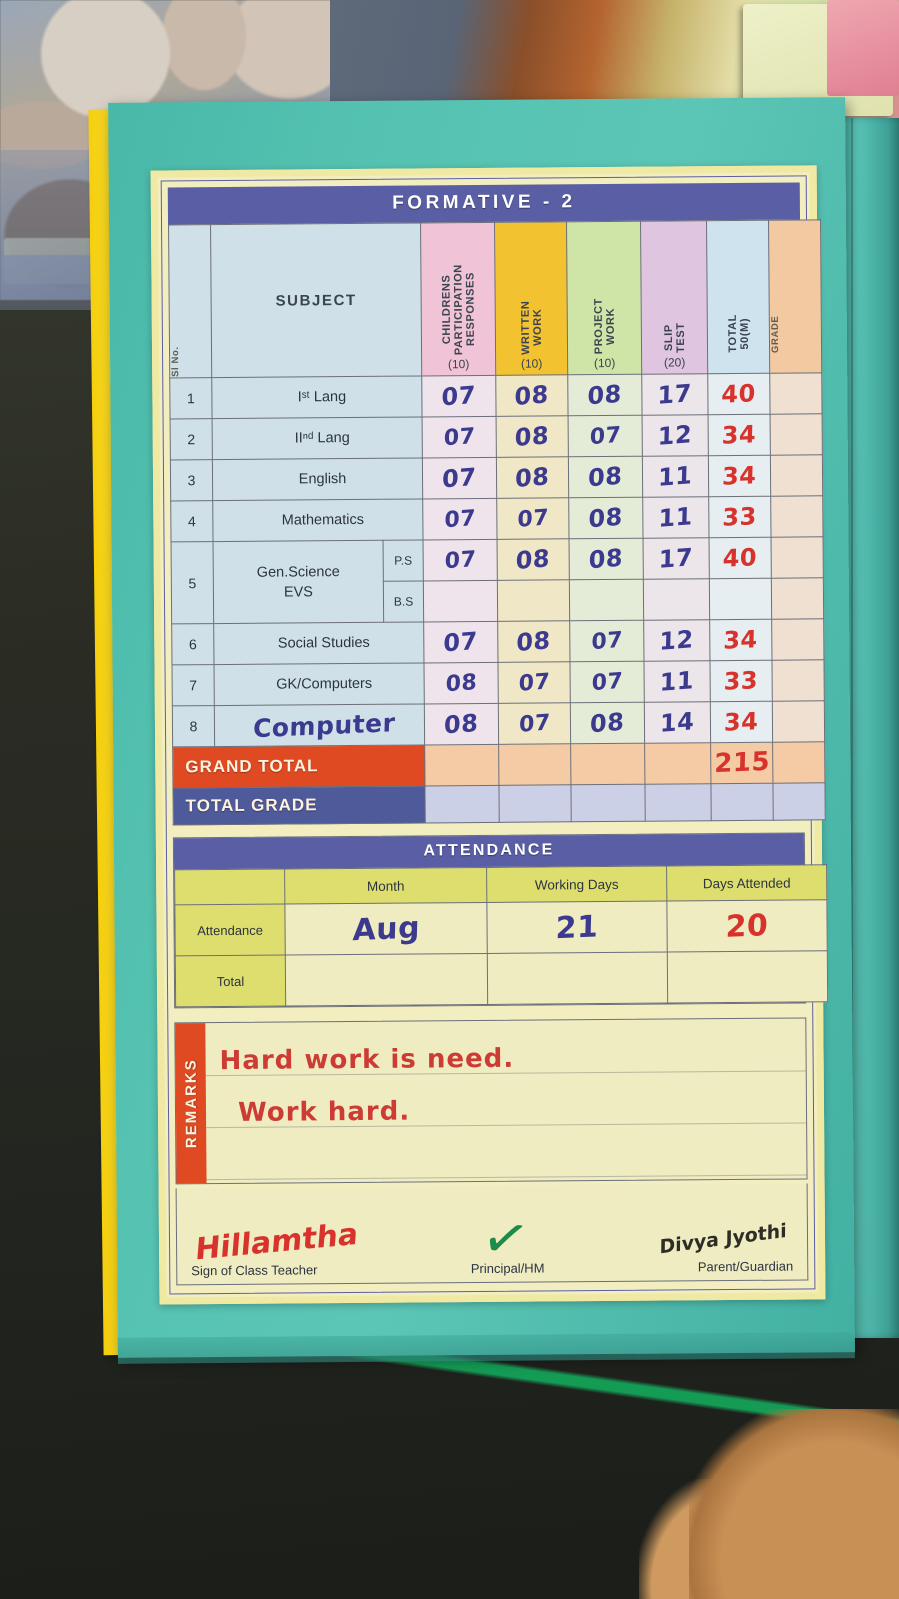 The width and height of the screenshot is (899, 1599). I want to click on grand-total-project, so click(607, 764).